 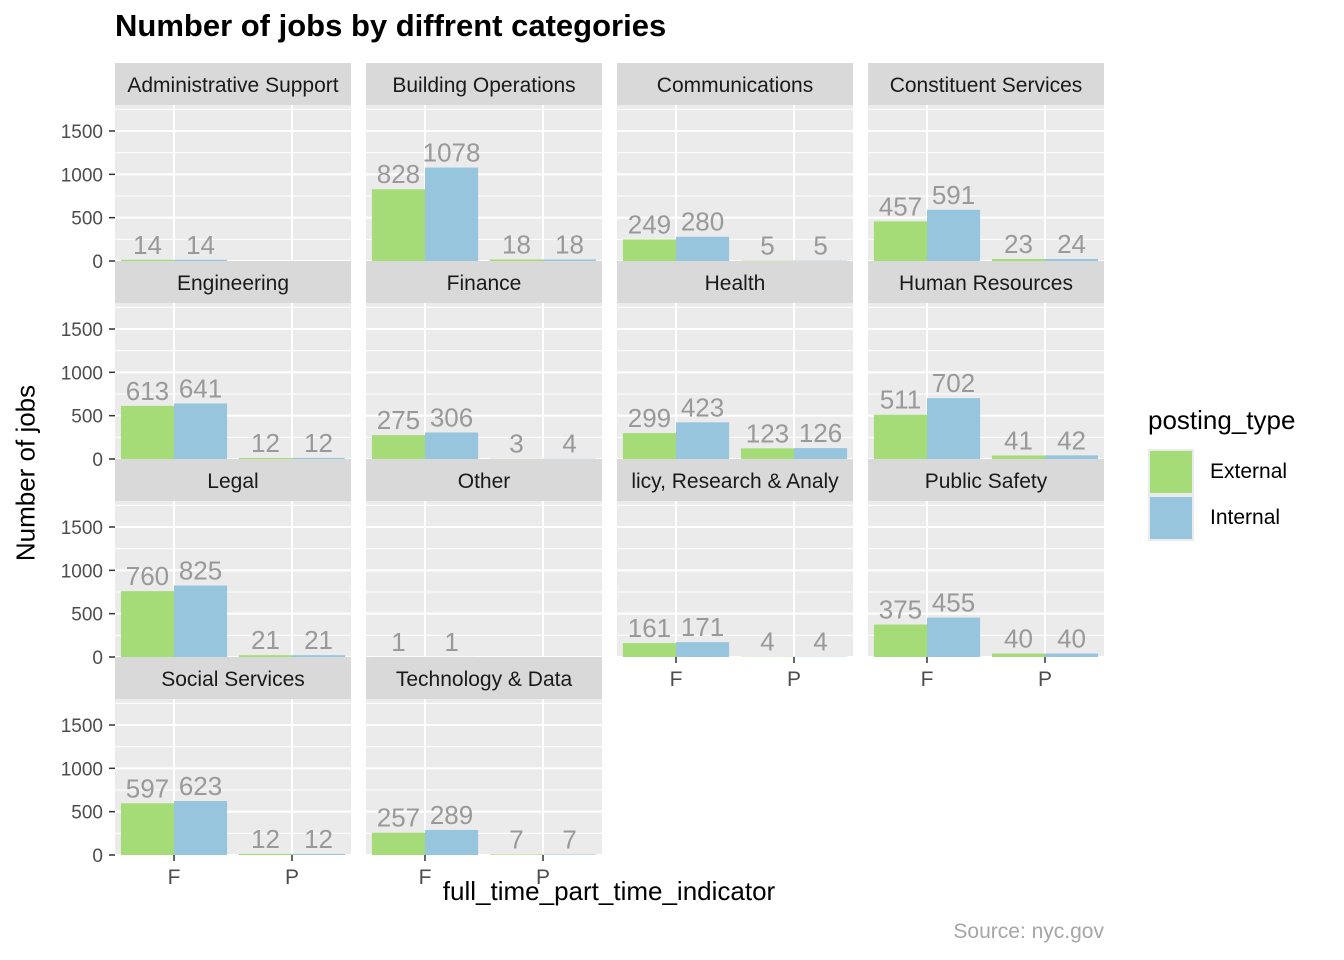 I want to click on data-label: 455, so click(x=953, y=603).